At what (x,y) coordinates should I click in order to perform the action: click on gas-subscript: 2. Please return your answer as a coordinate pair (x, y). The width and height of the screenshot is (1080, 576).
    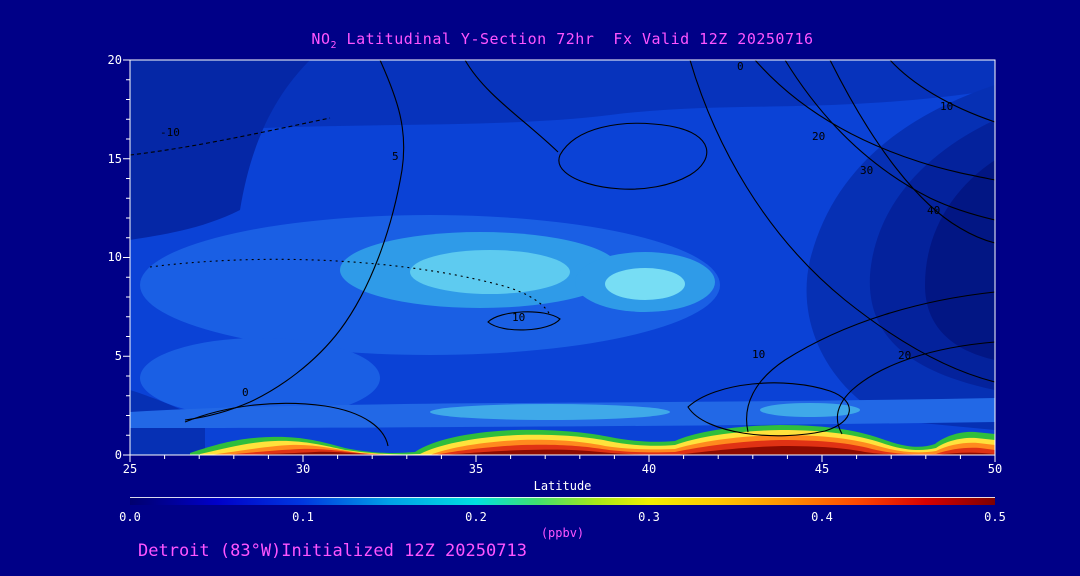
    Looking at the image, I should click on (334, 45).